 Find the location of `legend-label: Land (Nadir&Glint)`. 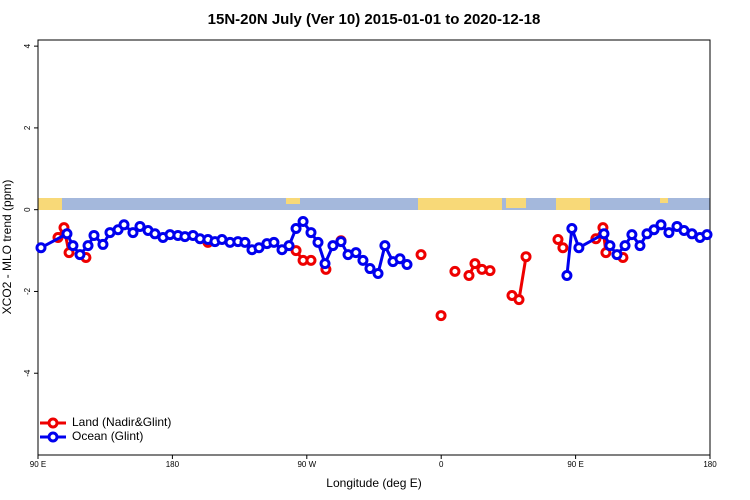

legend-label: Land (Nadir&Glint) is located at coordinates (121, 422).